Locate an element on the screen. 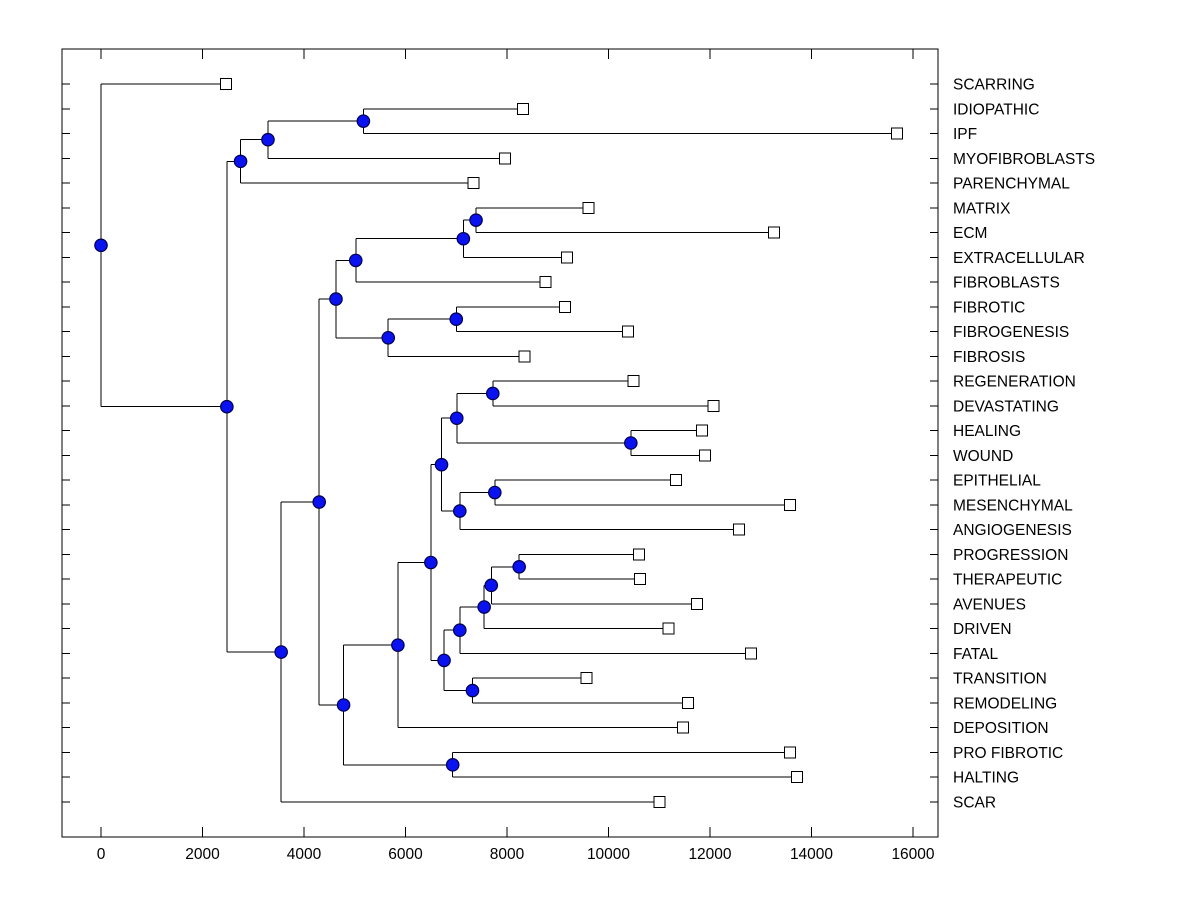  leaf-label: IPF is located at coordinates (965, 134).